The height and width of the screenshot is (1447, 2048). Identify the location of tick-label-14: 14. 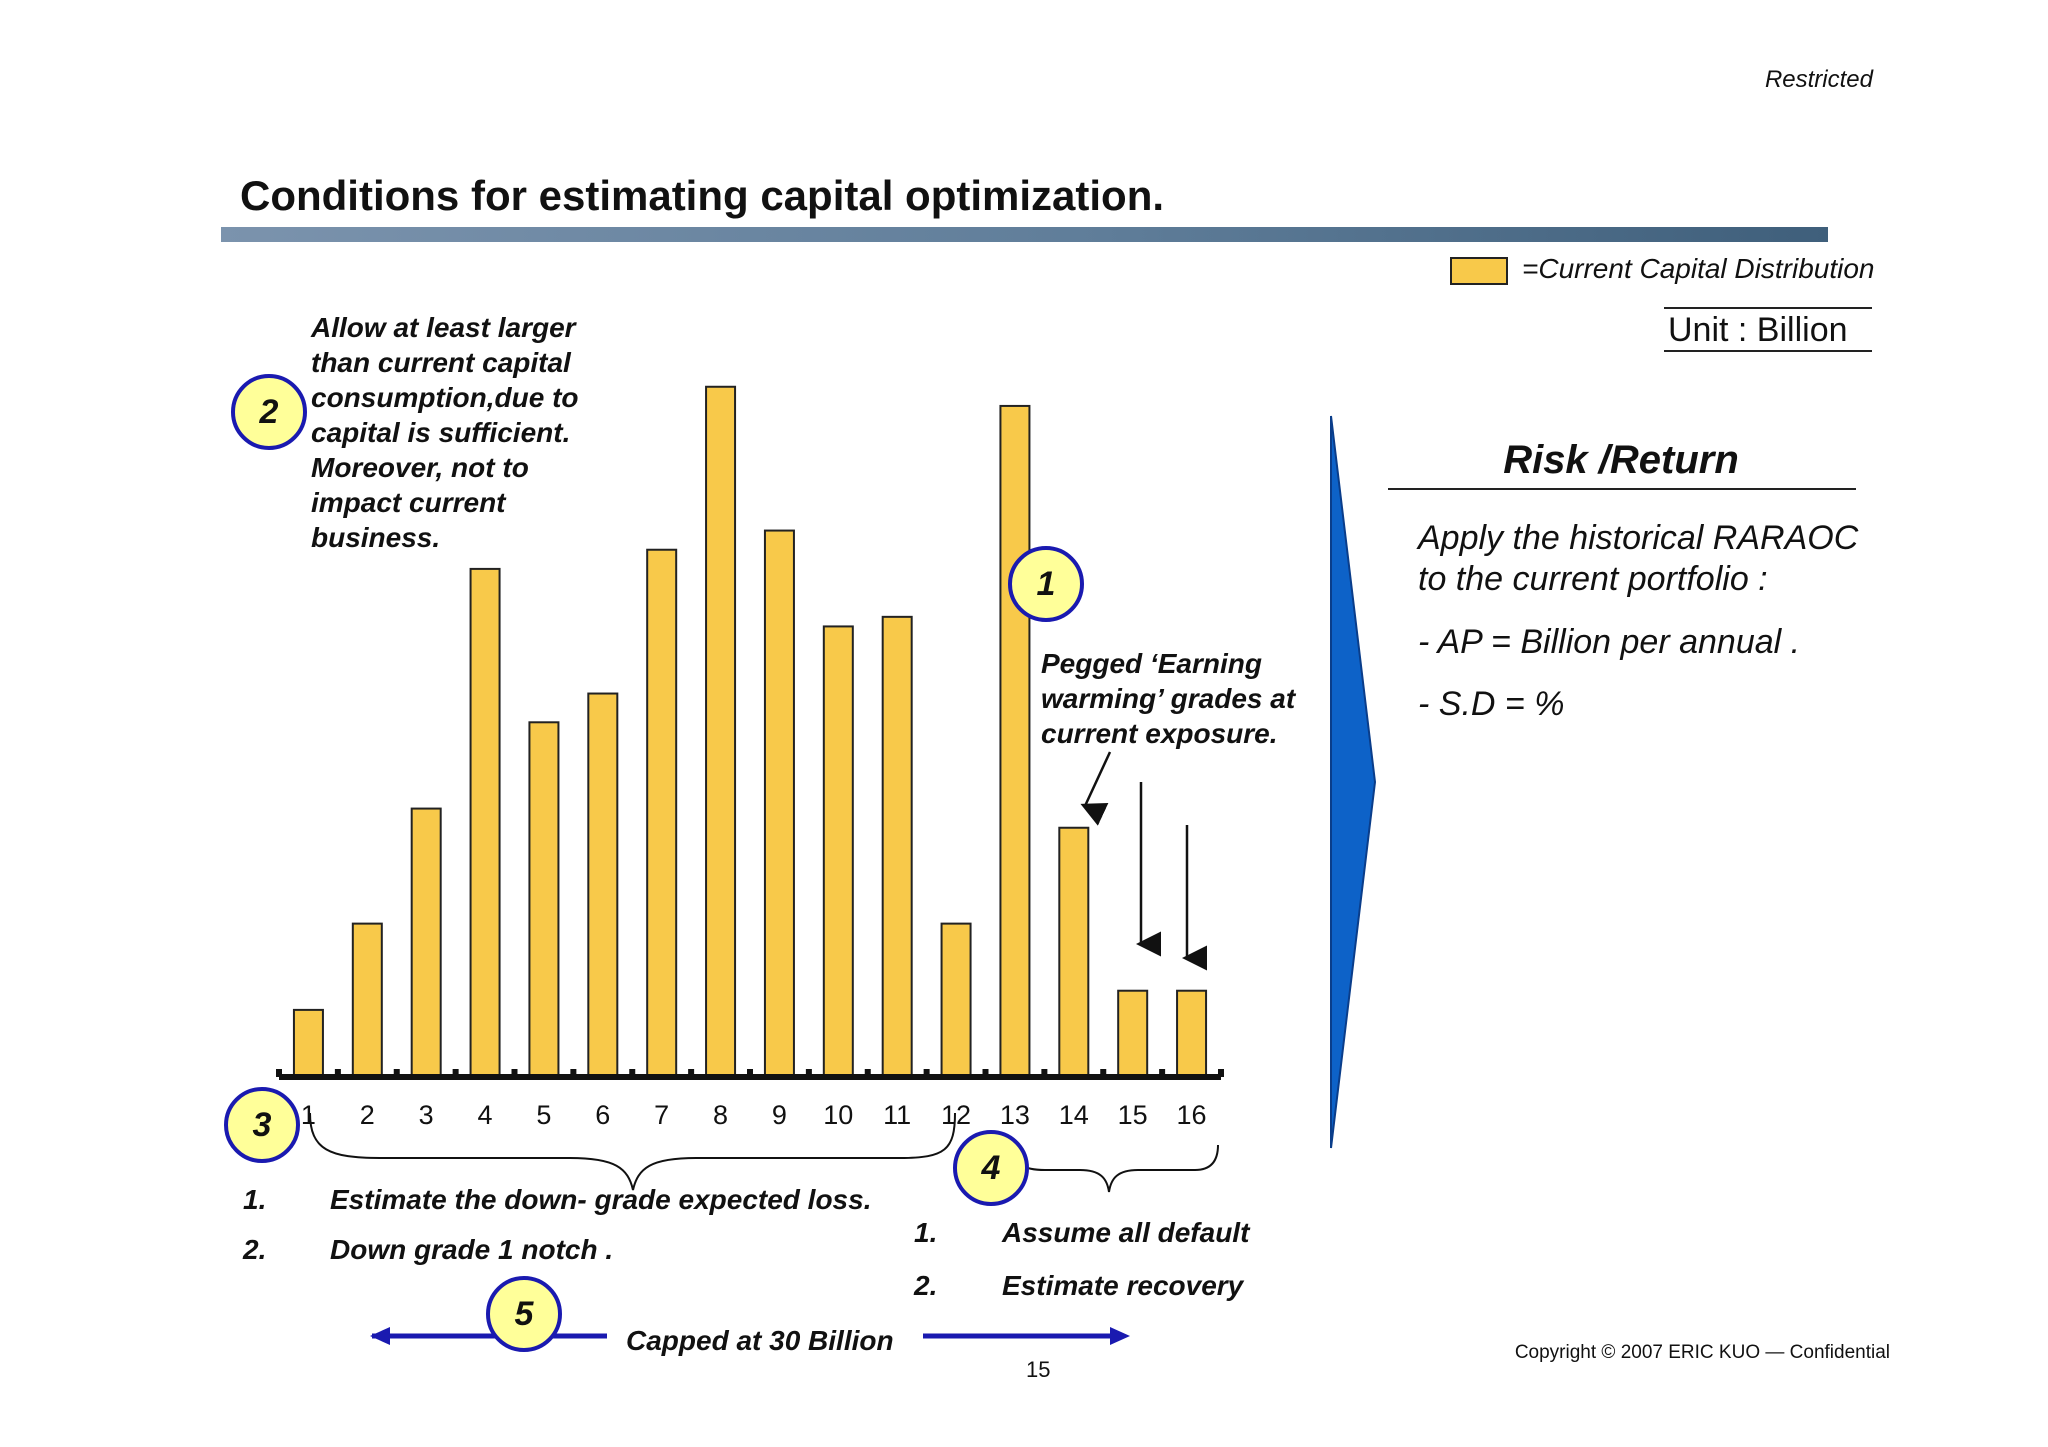
(1074, 1115).